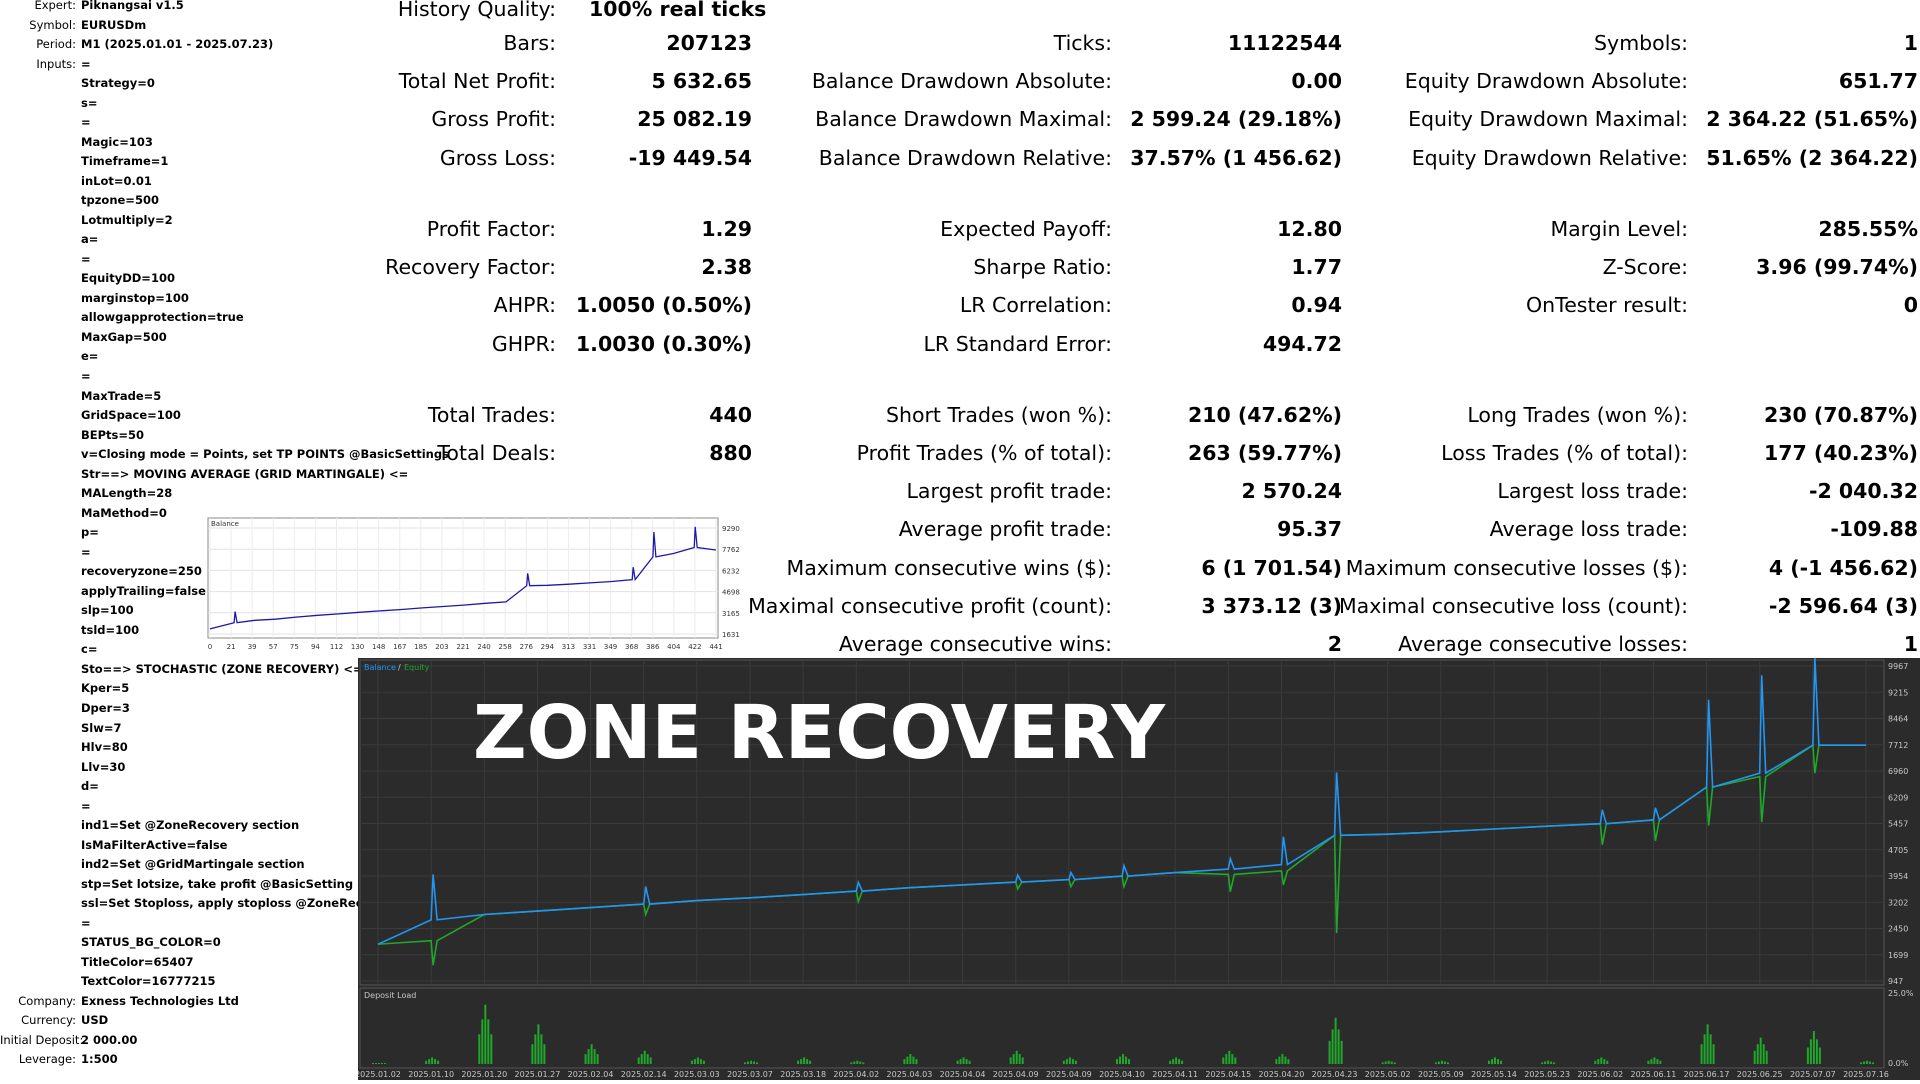  What do you see at coordinates (125, 161) in the screenshot?
I see `setting-value: Timeframe=1` at bounding box center [125, 161].